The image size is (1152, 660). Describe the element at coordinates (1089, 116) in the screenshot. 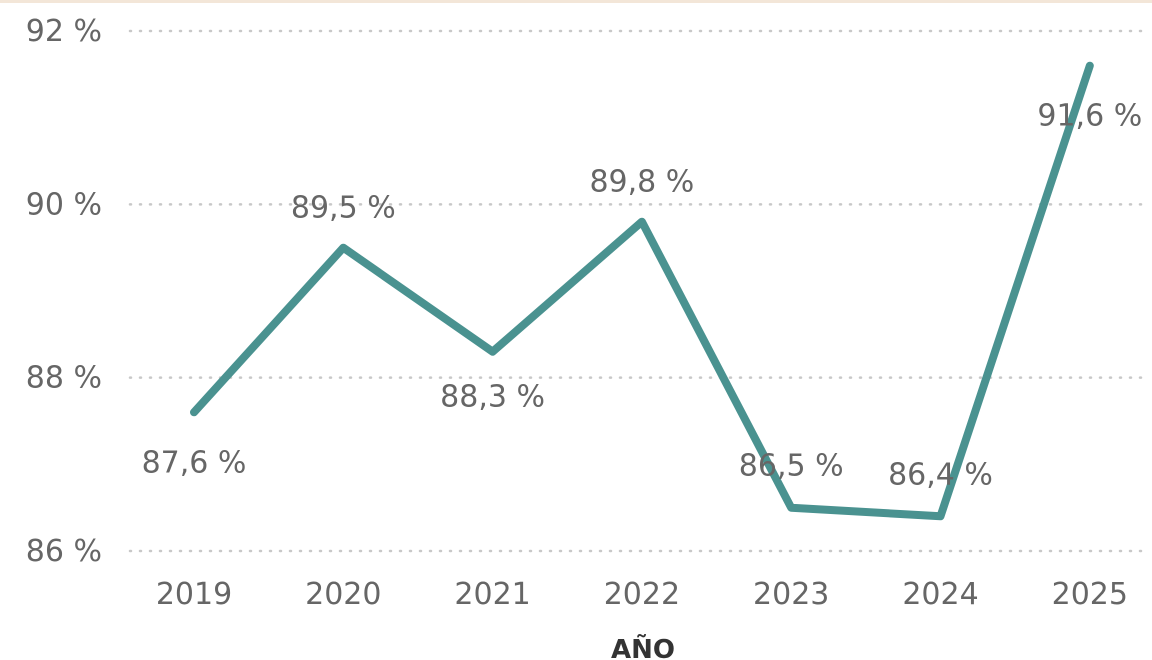

I see `data-label: 91,6 %` at that location.